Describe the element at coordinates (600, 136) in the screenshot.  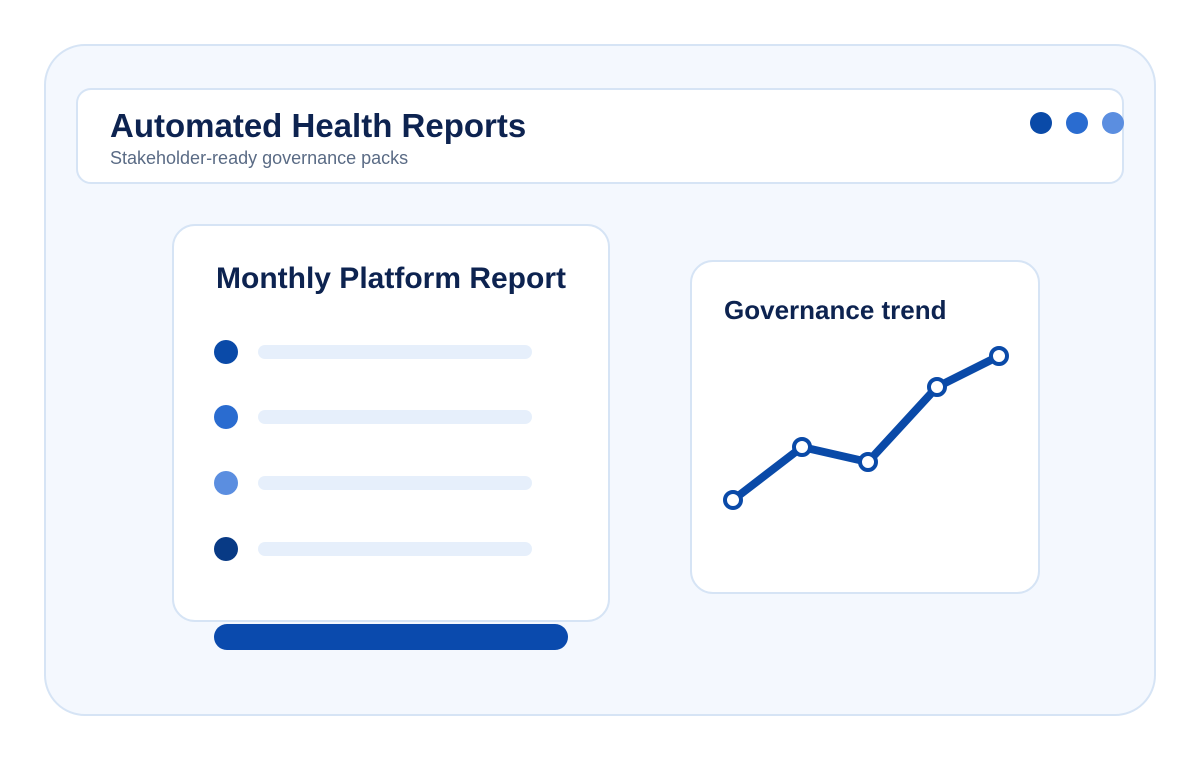
I see `header-bar` at that location.